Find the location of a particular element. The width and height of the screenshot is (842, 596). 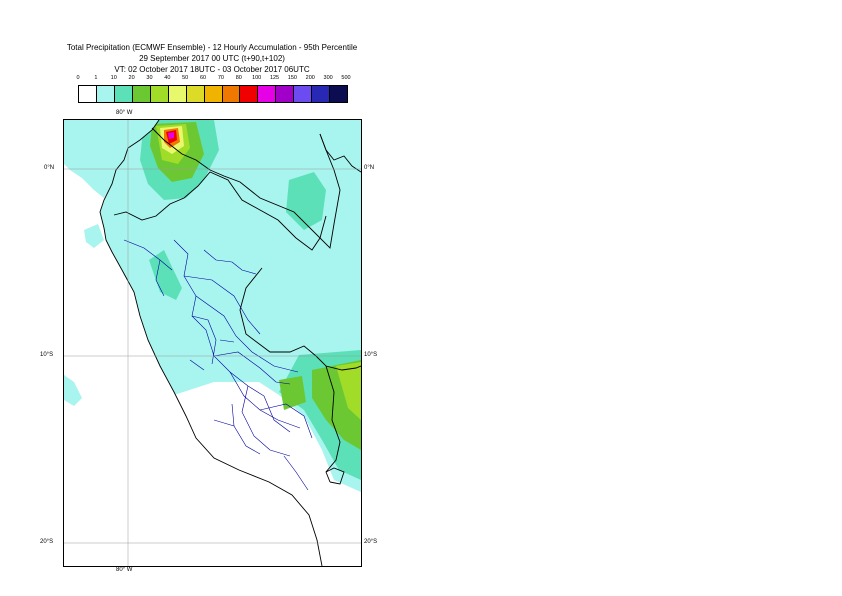

lat-label-left-10s: 10°S is located at coordinates (47, 355).